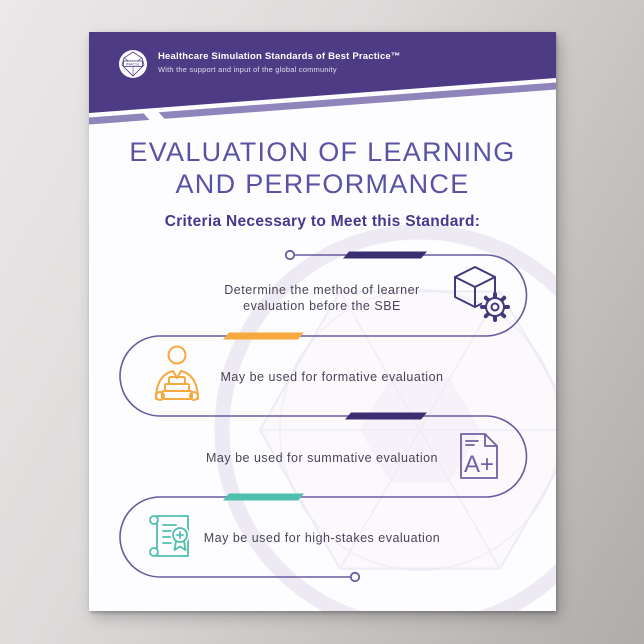 Image resolution: width=644 pixels, height=644 pixels. Describe the element at coordinates (482, 294) in the screenshot. I see `cube-gear-icon` at that location.